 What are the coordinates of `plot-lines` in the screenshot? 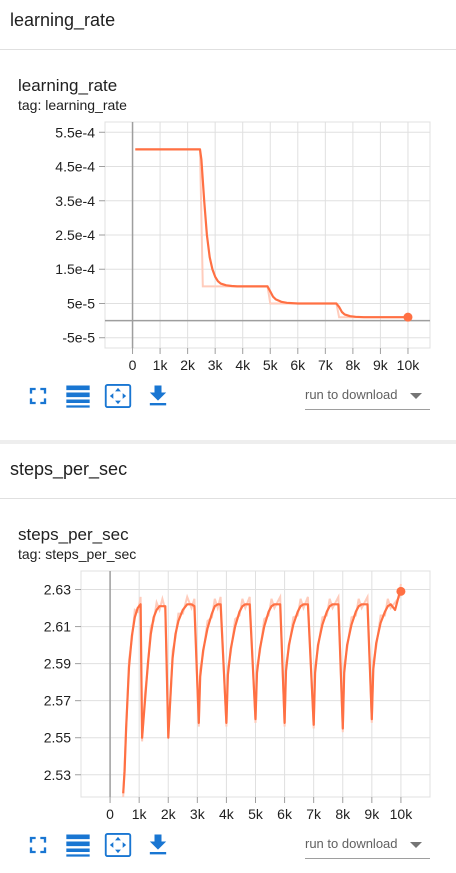 It's located at (271, 233).